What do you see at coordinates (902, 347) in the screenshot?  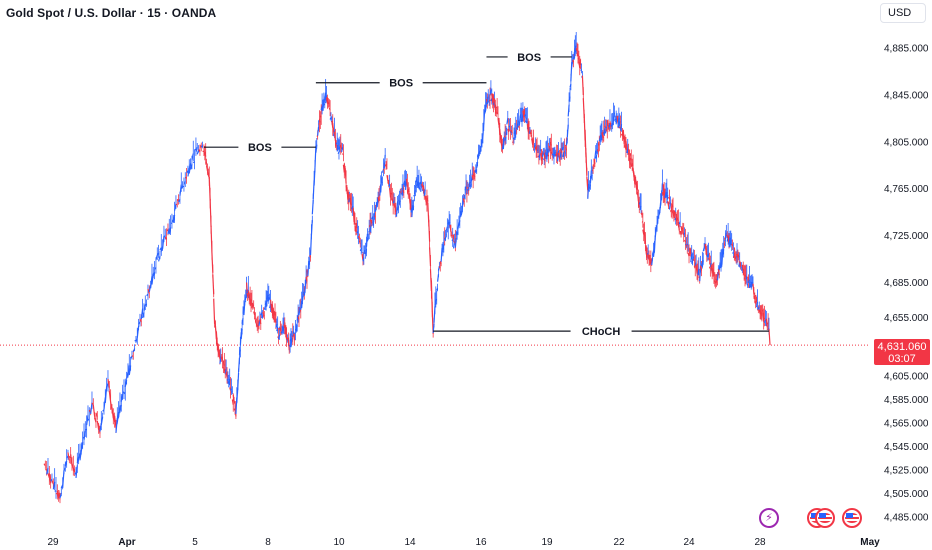 I see `current-price-value: 4,631.060` at bounding box center [902, 347].